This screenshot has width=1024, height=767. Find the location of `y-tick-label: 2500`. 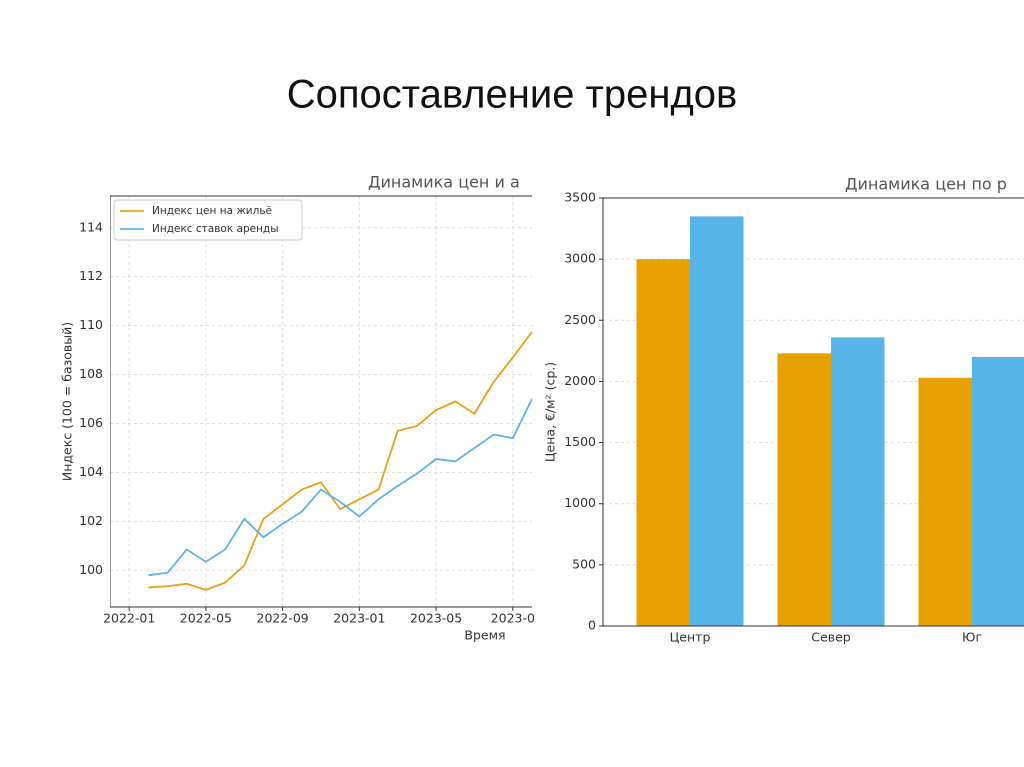

y-tick-label: 2500 is located at coordinates (580, 319).